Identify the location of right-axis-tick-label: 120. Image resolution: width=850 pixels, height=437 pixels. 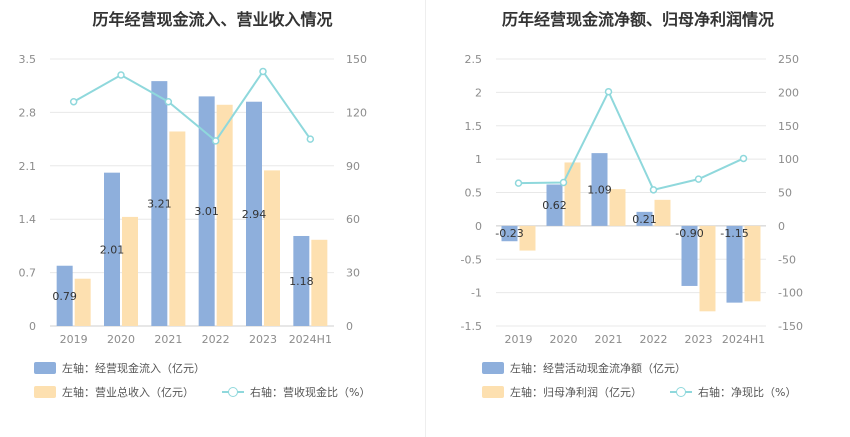
(356, 112).